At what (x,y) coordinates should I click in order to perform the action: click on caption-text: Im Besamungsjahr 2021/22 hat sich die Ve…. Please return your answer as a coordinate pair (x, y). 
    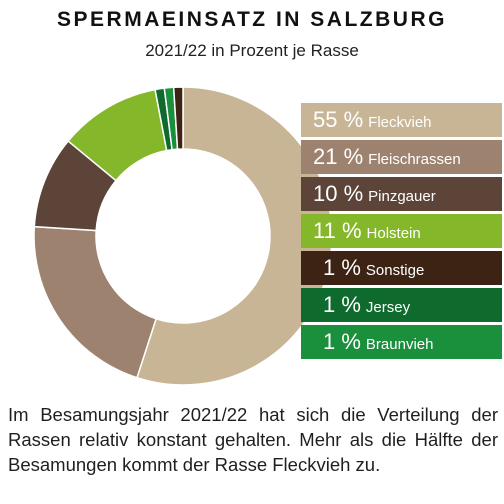
    Looking at the image, I should click on (253, 439).